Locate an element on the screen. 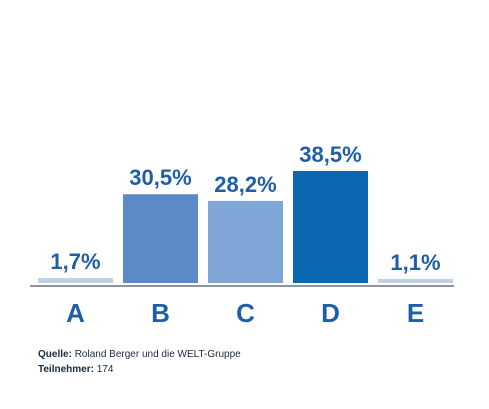 The width and height of the screenshot is (489, 409). value-label-B: 30,5% is located at coordinates (160, 177).